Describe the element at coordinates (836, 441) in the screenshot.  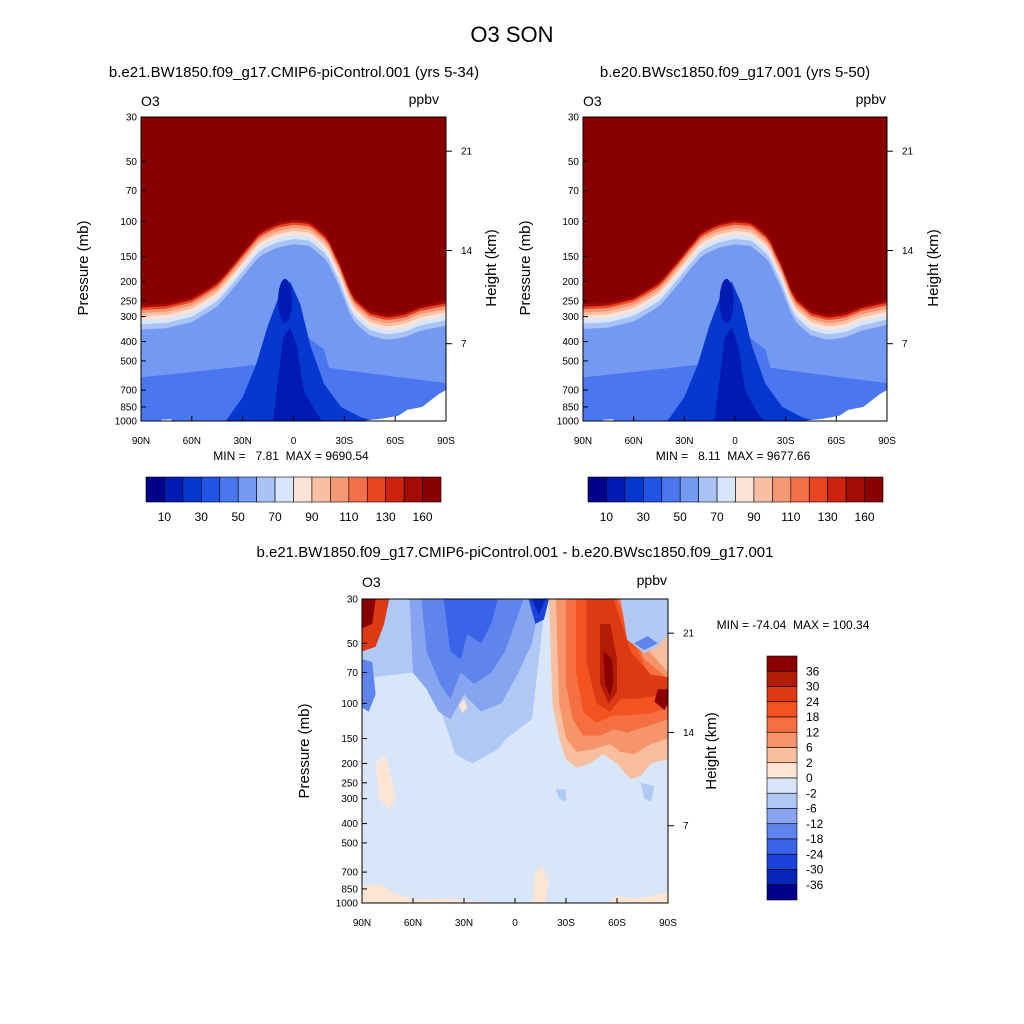
I see `x-tick-label: 60S` at that location.